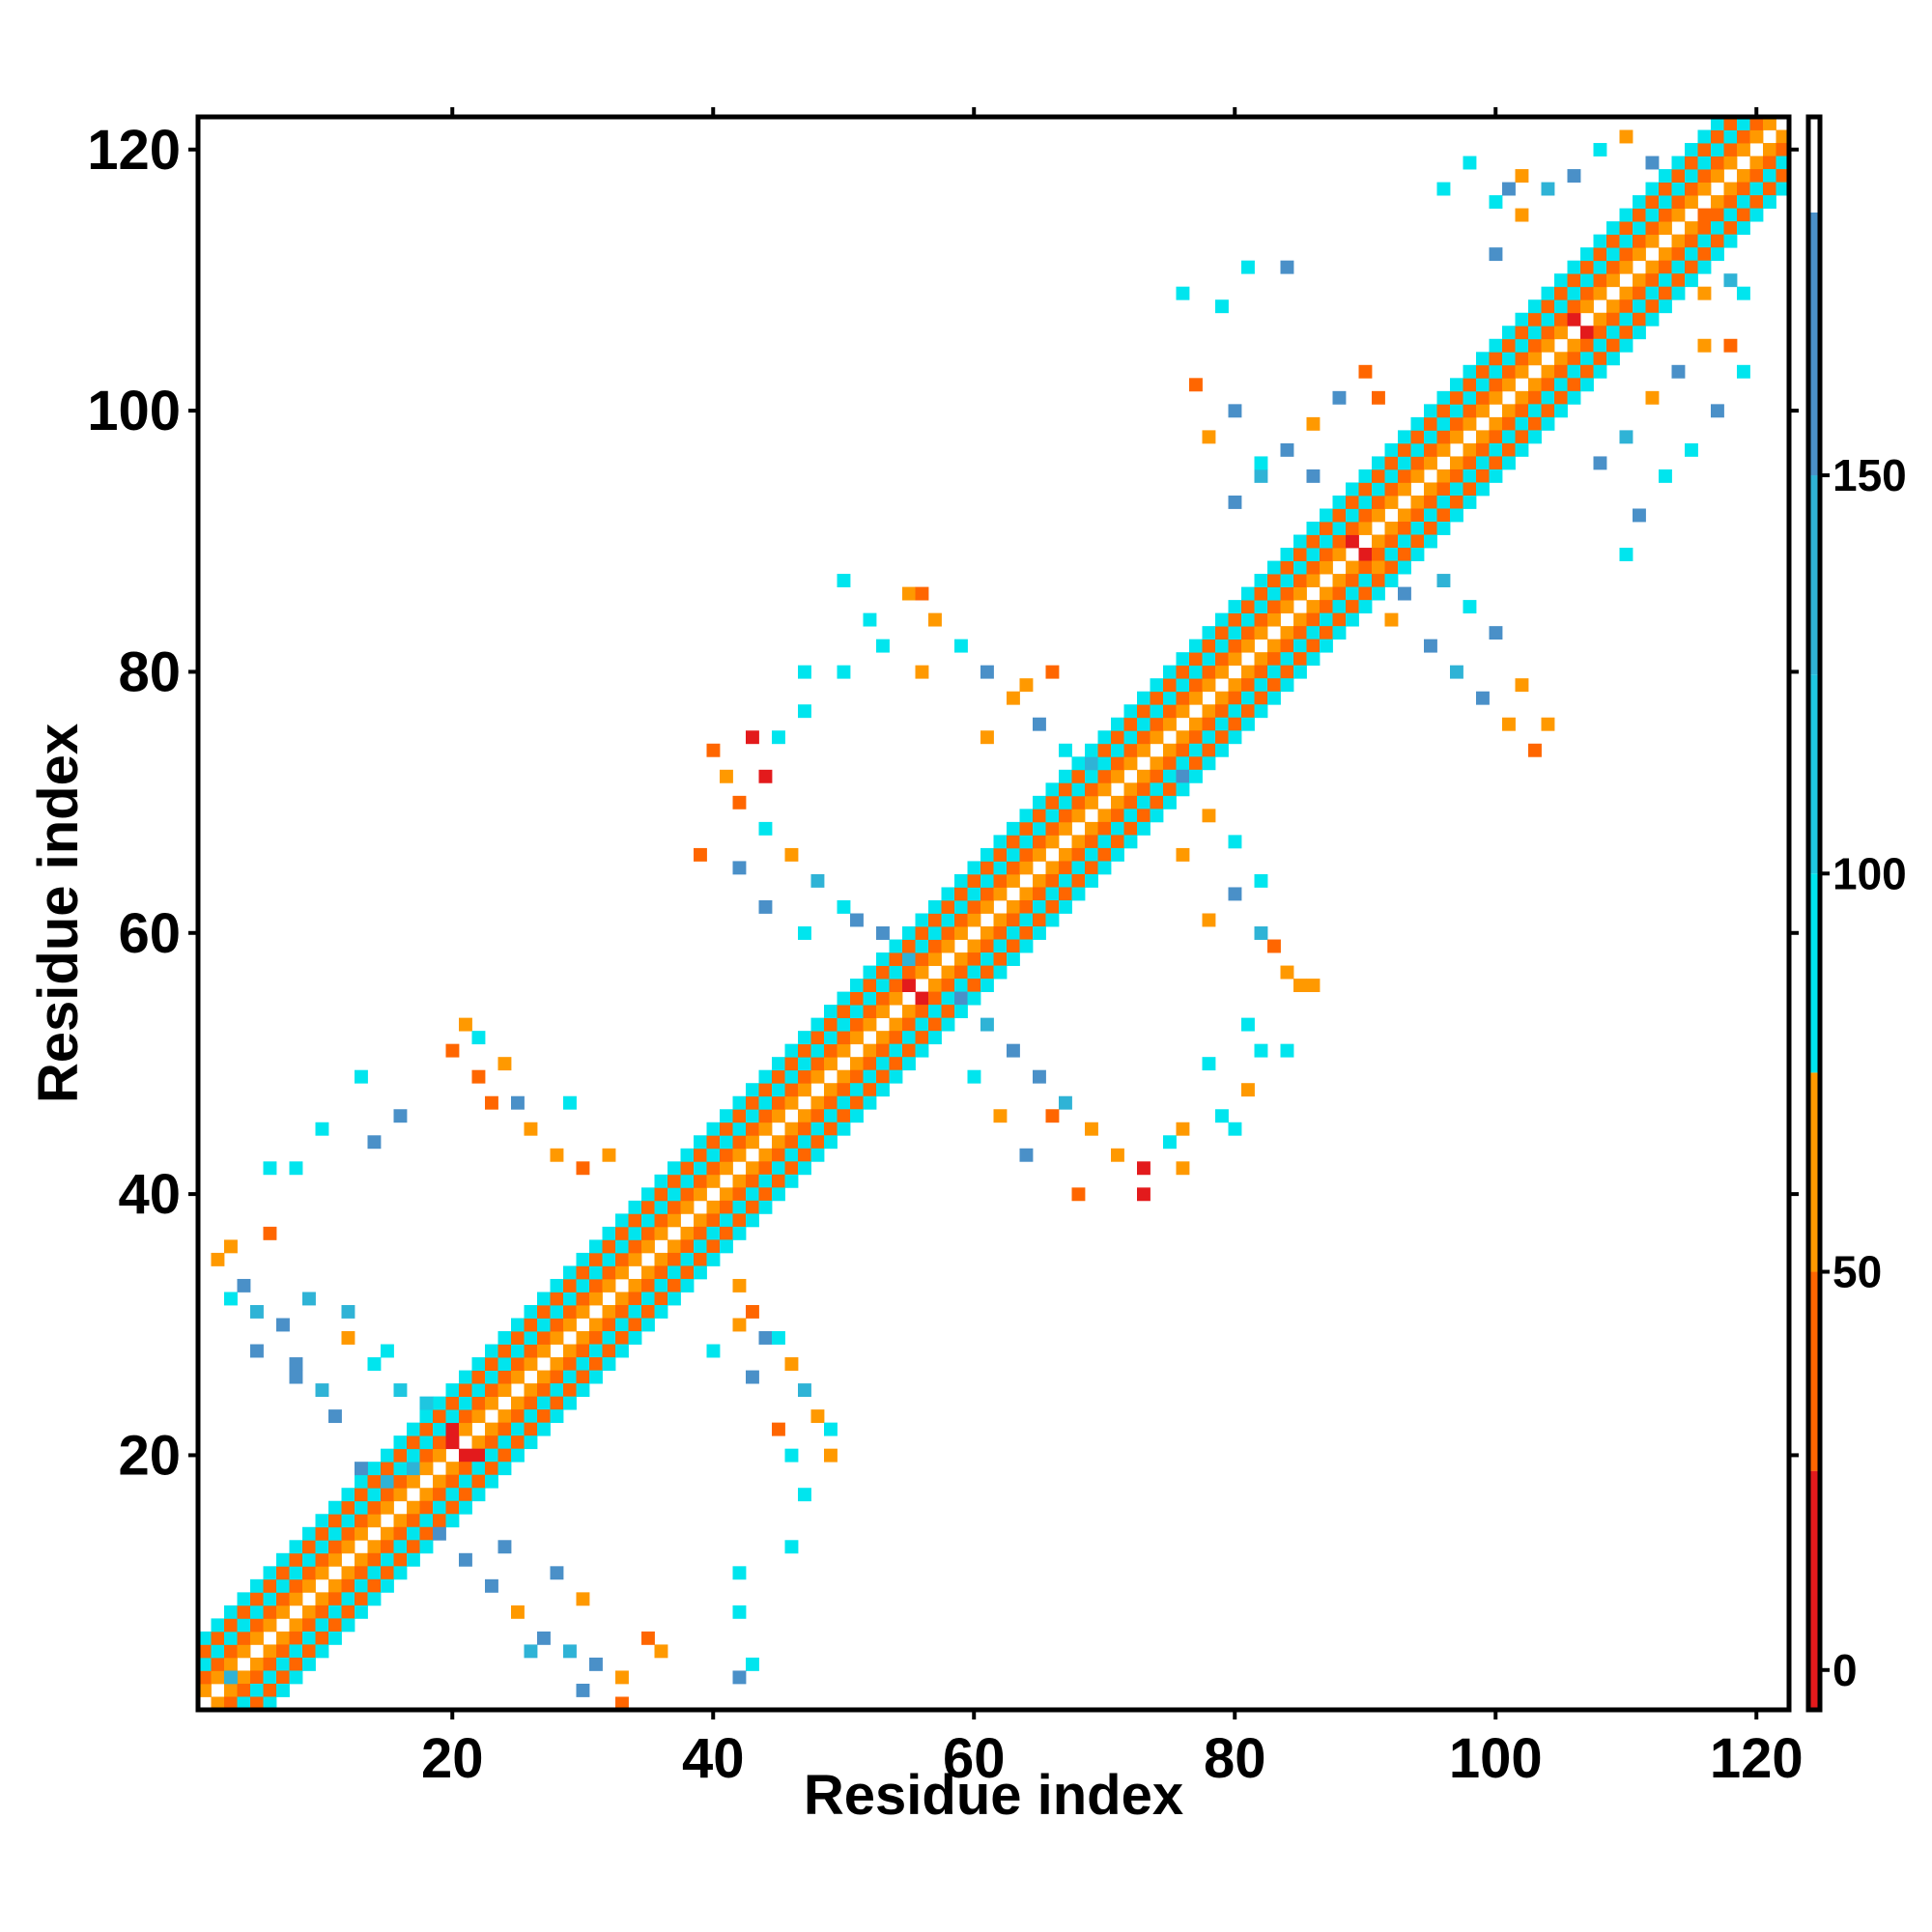 This screenshot has width=1932, height=1932. What do you see at coordinates (58, 913) in the screenshot?
I see `y-axis-title: Residue index` at bounding box center [58, 913].